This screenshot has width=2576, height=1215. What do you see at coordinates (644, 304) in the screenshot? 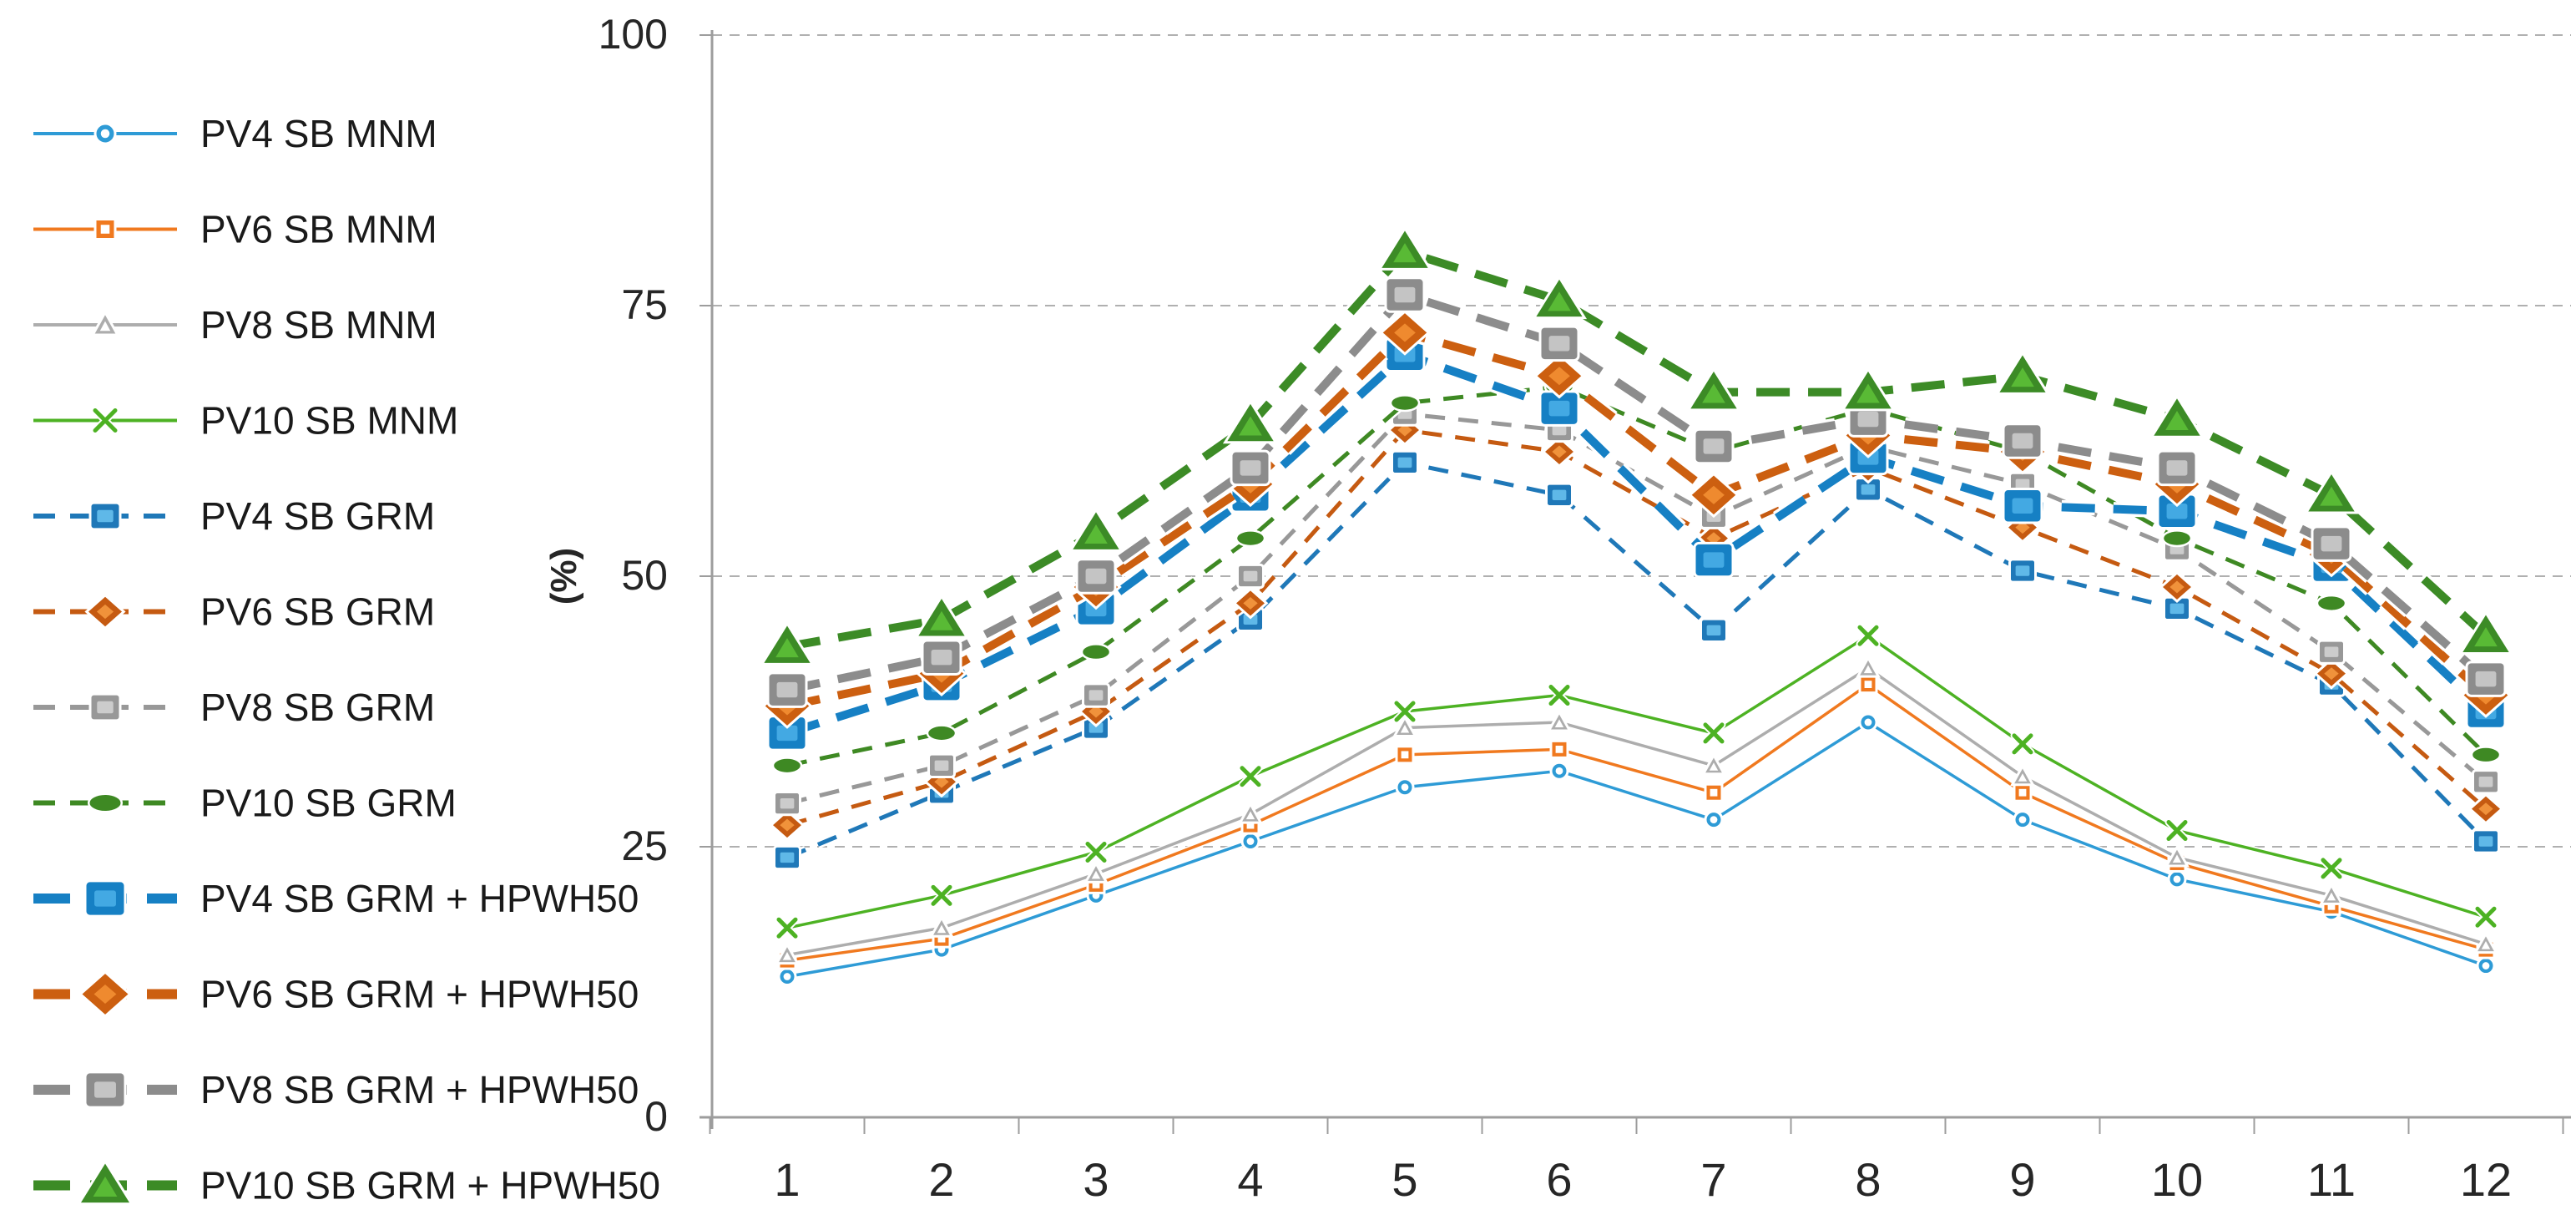
I see `y-tick-label: 75` at bounding box center [644, 304].